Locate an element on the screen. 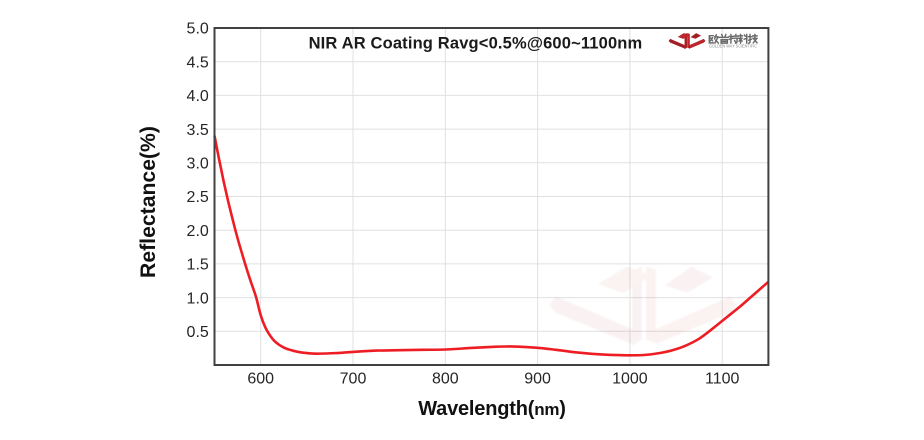 The height and width of the screenshot is (440, 924). svg-text: 2.5 is located at coordinates (198, 197).